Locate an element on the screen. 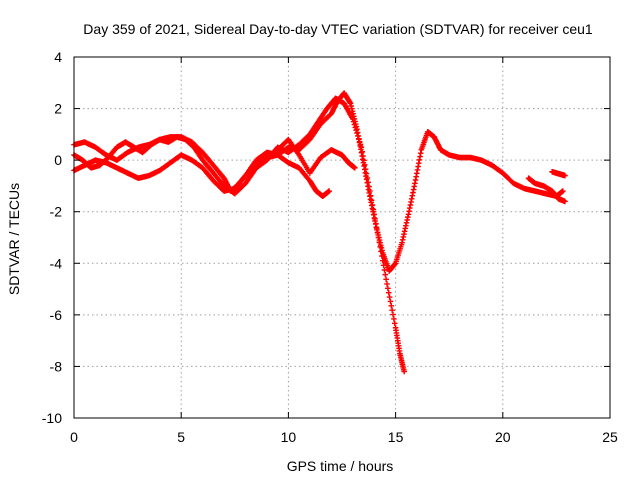  y-tick-label: -6 is located at coordinates (56, 315).